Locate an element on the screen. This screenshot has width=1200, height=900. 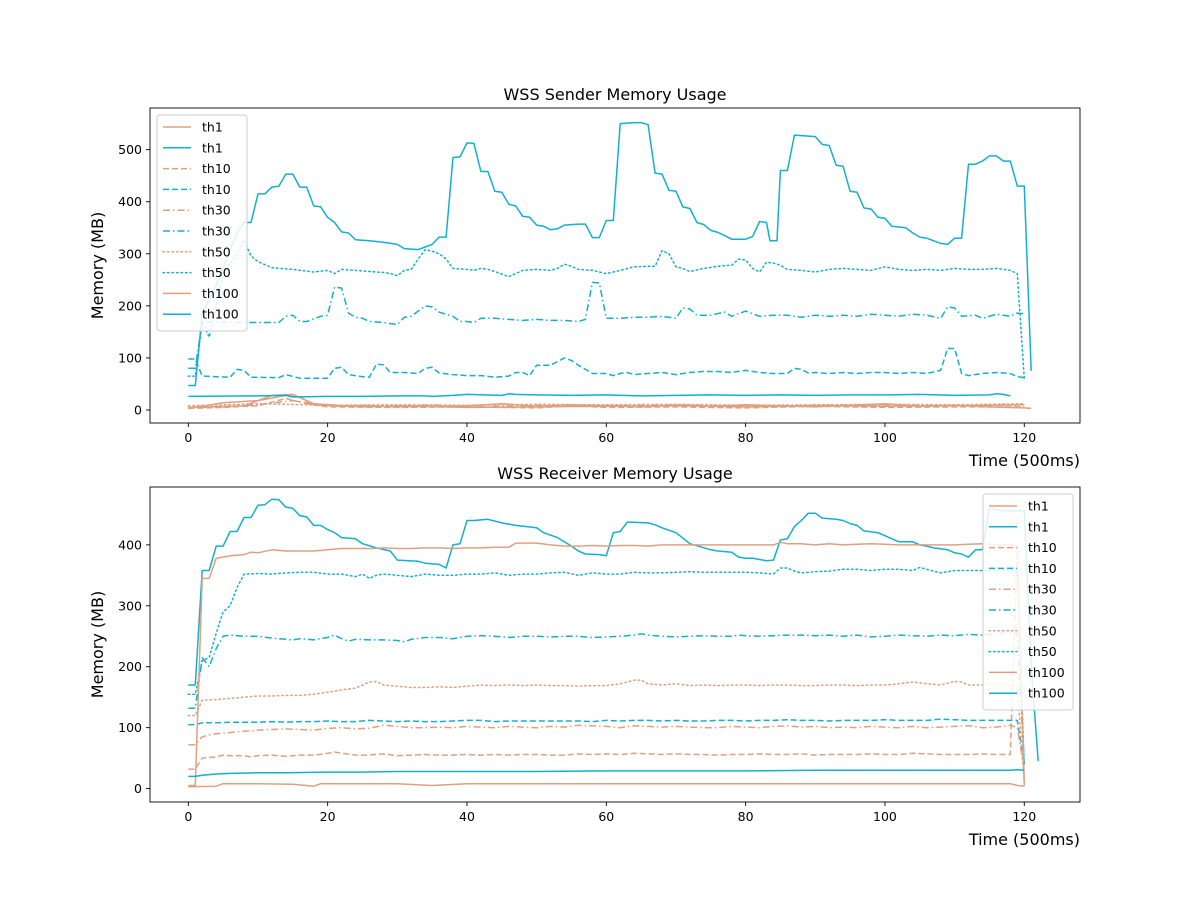
sender-x-tick-label: 40 is located at coordinates (467, 437).